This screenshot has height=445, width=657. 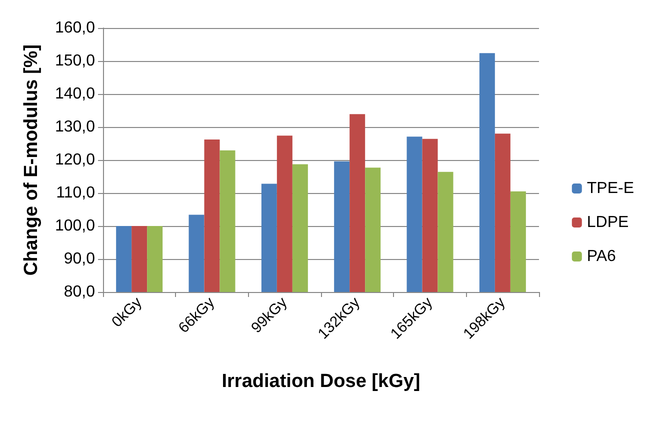 What do you see at coordinates (31, 160) in the screenshot?
I see `y-axis-title: Change of E-modulus [%]` at bounding box center [31, 160].